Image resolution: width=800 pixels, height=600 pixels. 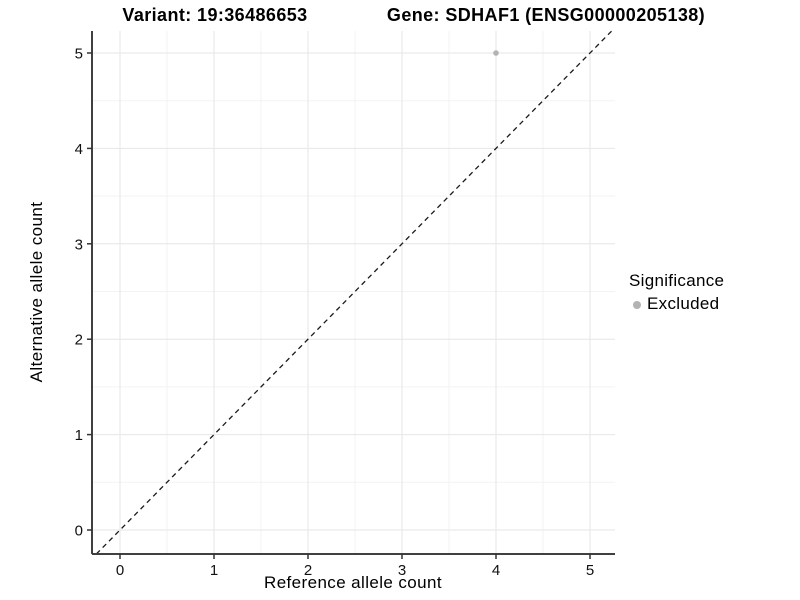 What do you see at coordinates (402, 570) in the screenshot?
I see `x-tick-label: 3` at bounding box center [402, 570].